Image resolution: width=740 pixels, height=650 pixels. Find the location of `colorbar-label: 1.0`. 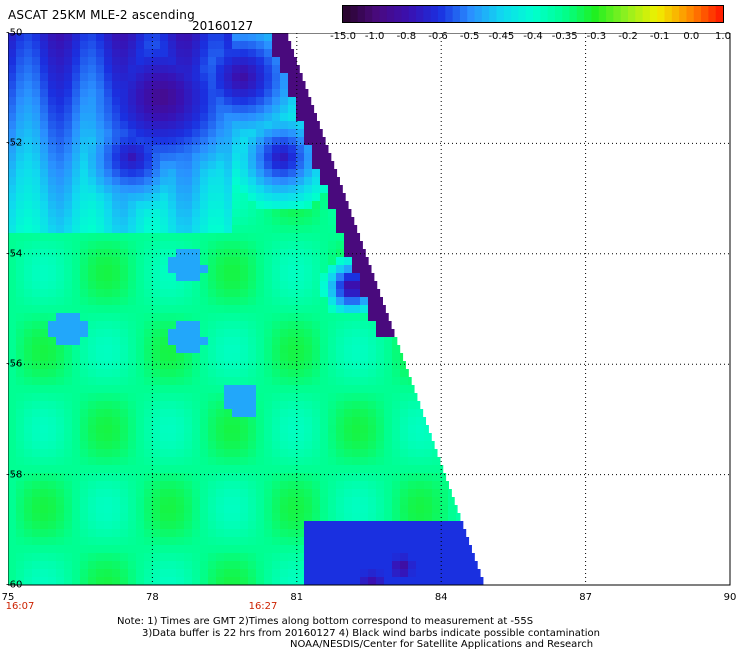

colorbar-label: 1.0 is located at coordinates (723, 36).